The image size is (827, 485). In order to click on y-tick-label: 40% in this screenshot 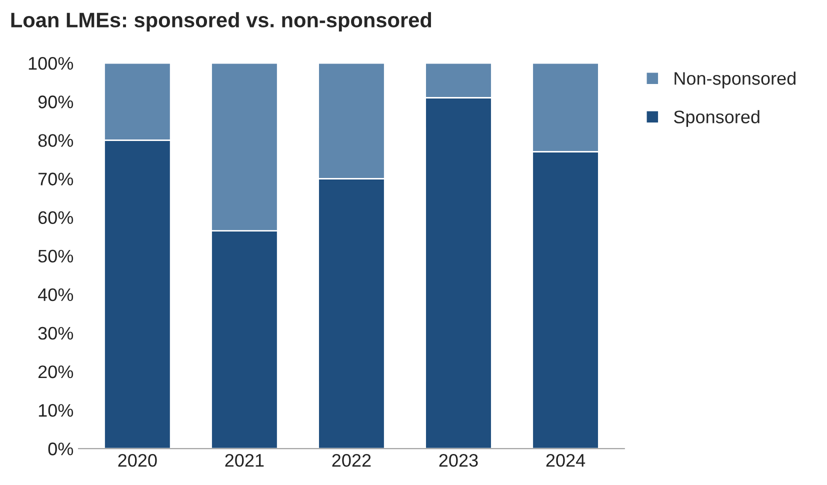, I will do `click(56, 295)`.